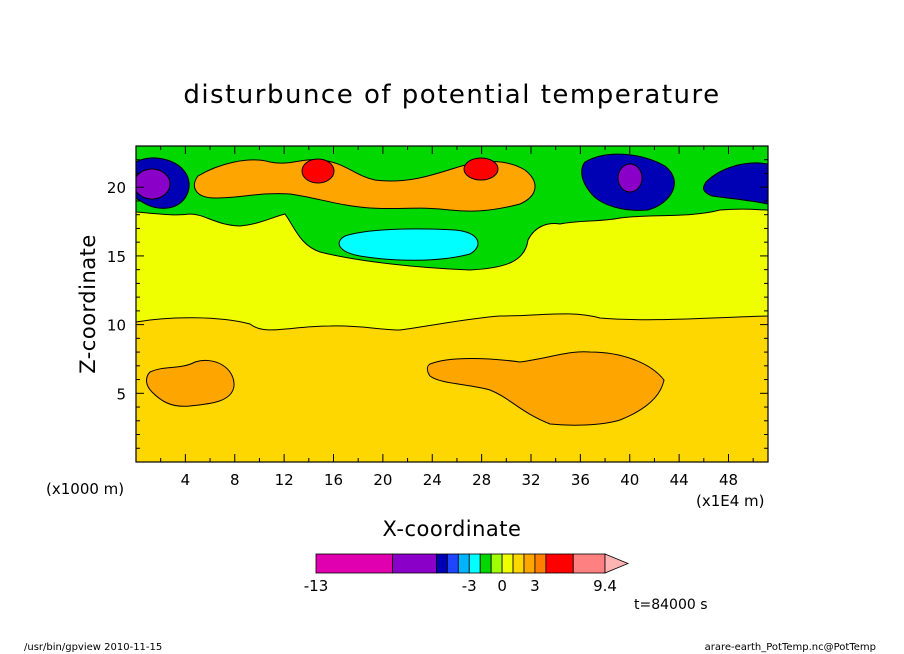  Describe the element at coordinates (451, 95) in the screenshot. I see `chart-title: disturbunce of potential temperature` at that location.